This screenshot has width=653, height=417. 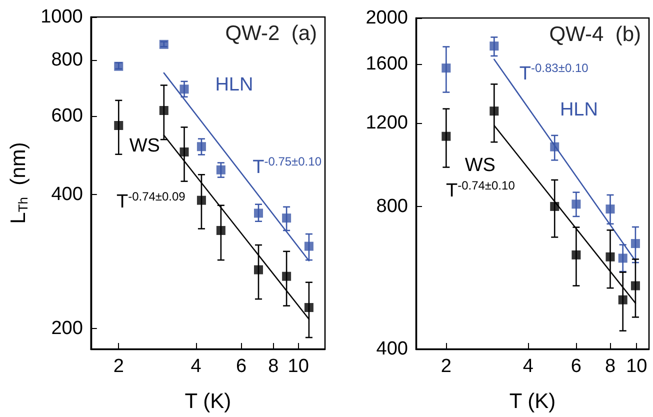 What do you see at coordinates (67, 115) in the screenshot?
I see `y-tick-label: 600` at bounding box center [67, 115].